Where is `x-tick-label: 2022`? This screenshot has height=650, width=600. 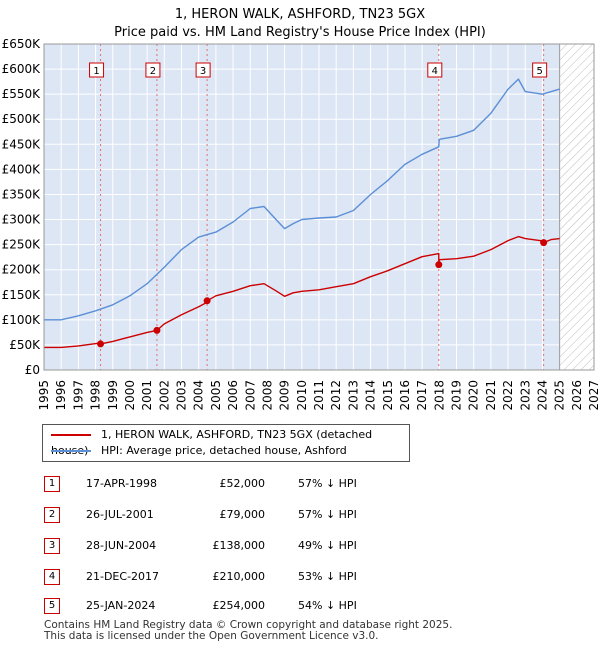
x-tick-label: 2022 is located at coordinates (508, 395).